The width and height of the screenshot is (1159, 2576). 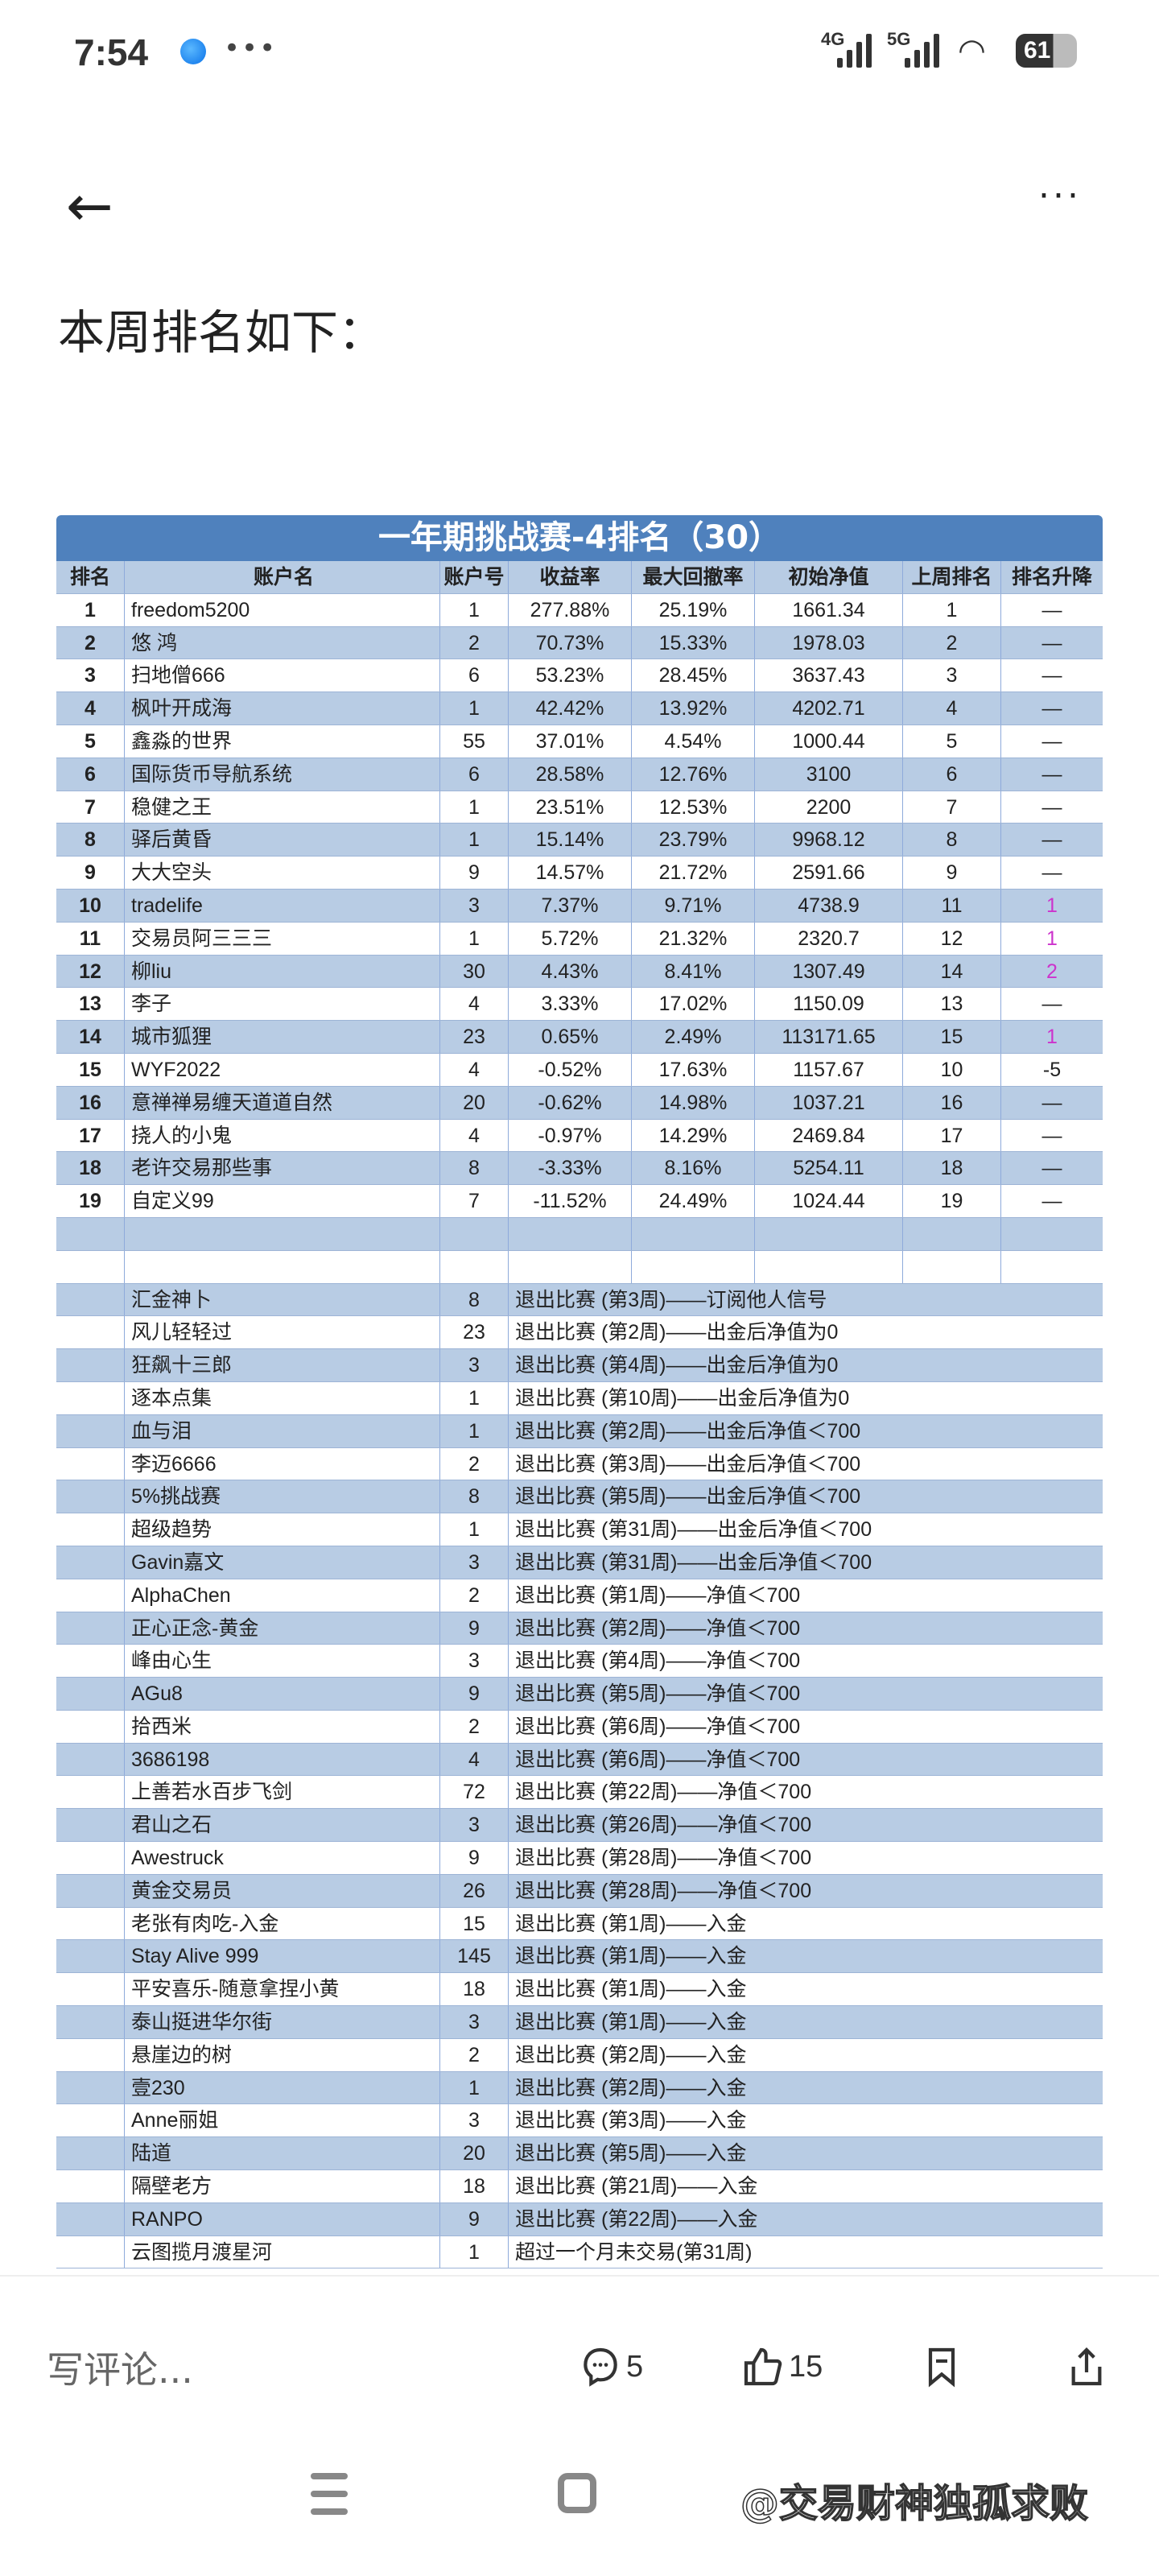 I want to click on cell-return-rate: 4.43%, so click(x=570, y=971).